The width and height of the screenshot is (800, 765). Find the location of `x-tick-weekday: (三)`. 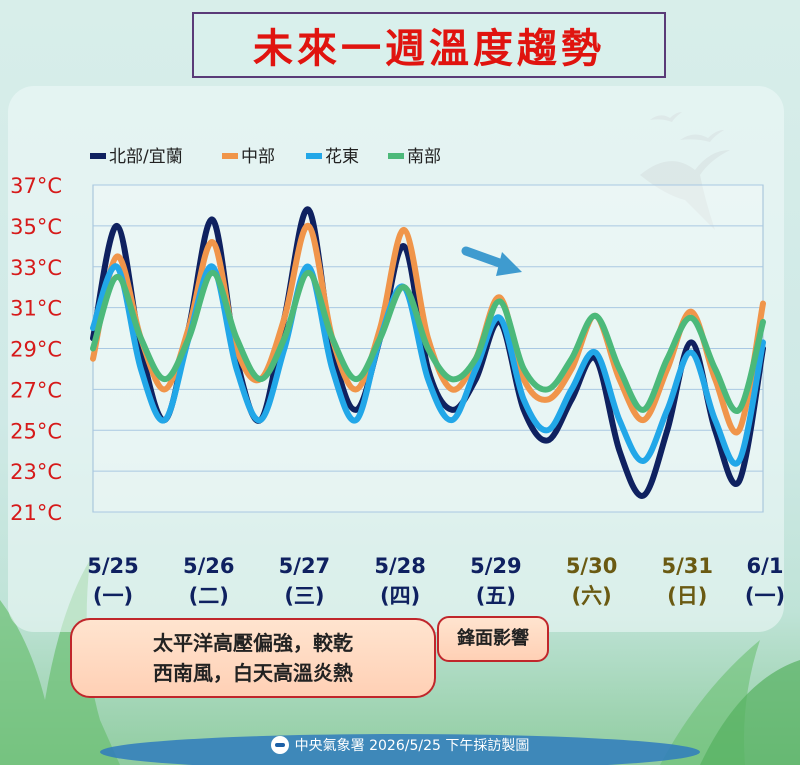

x-tick-weekday: (三) is located at coordinates (304, 596).